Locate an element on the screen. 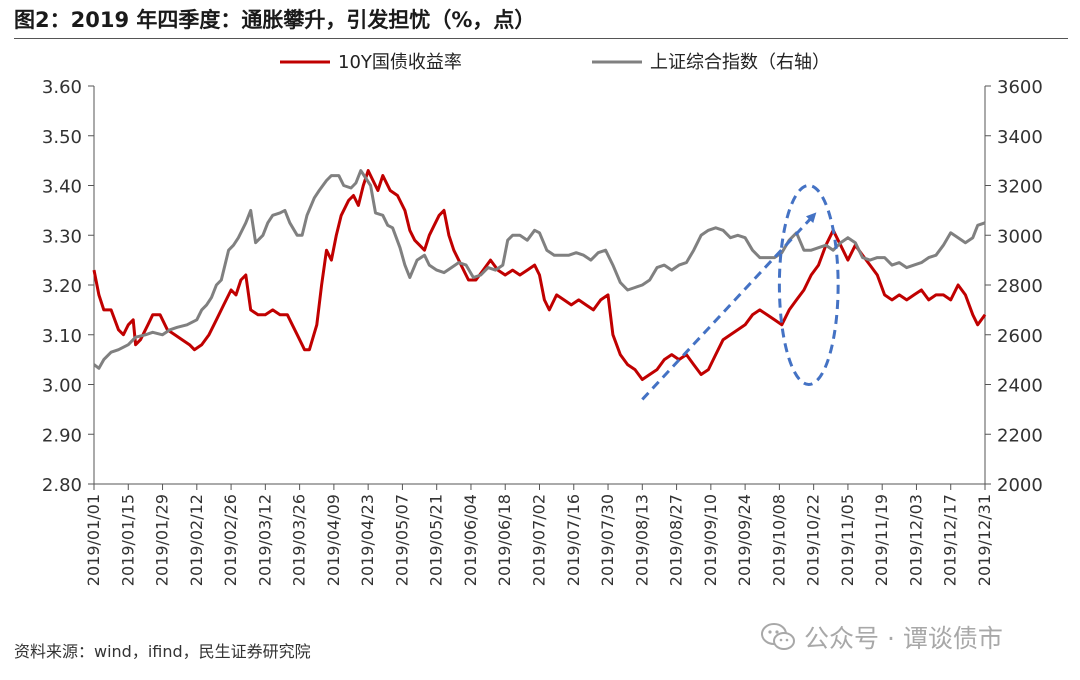 The width and height of the screenshot is (1080, 680). y-left-tick-label: 3.60 is located at coordinates (62, 87).